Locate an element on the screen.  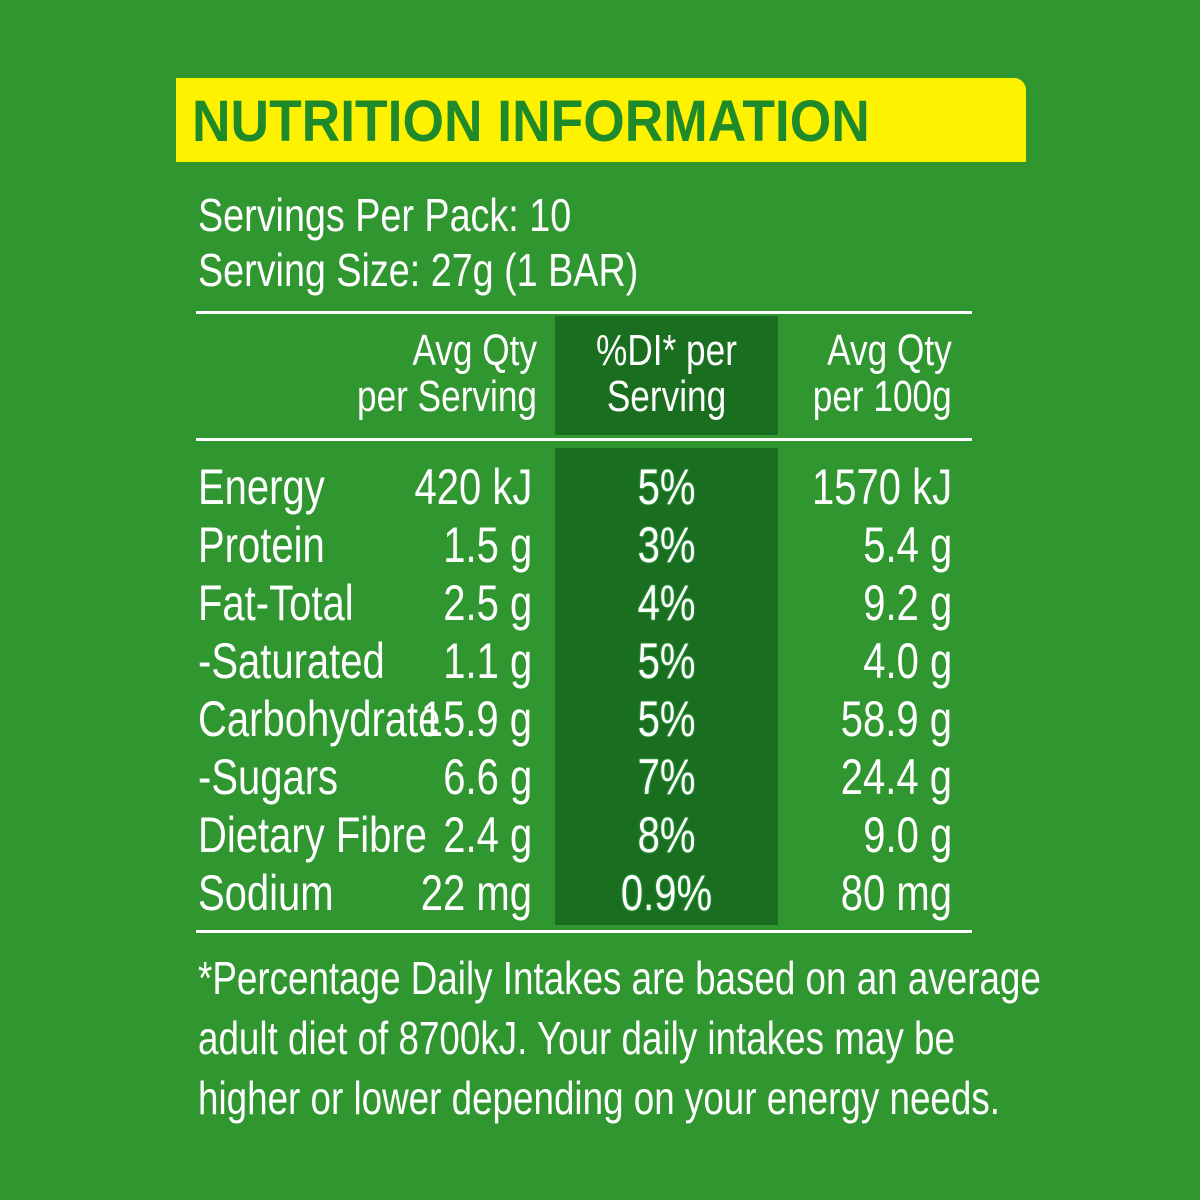
qty-per-100g: 4.0 g is located at coordinates (907, 661).